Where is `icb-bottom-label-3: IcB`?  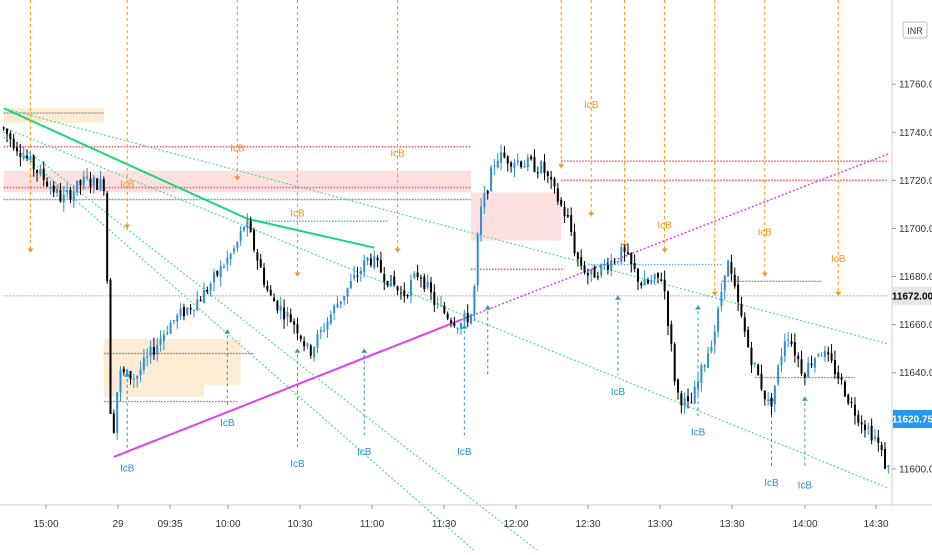
icb-bottom-label-3: IcB is located at coordinates (364, 452).